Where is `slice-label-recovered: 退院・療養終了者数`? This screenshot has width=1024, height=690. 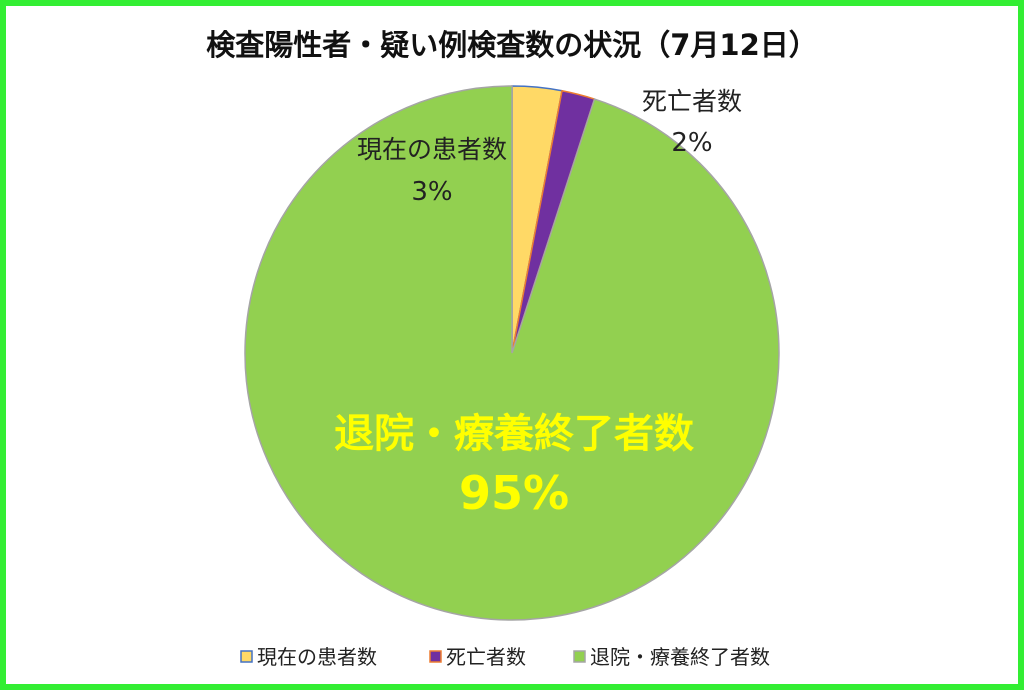 slice-label-recovered: 退院・療養終了者数 is located at coordinates (514, 434).